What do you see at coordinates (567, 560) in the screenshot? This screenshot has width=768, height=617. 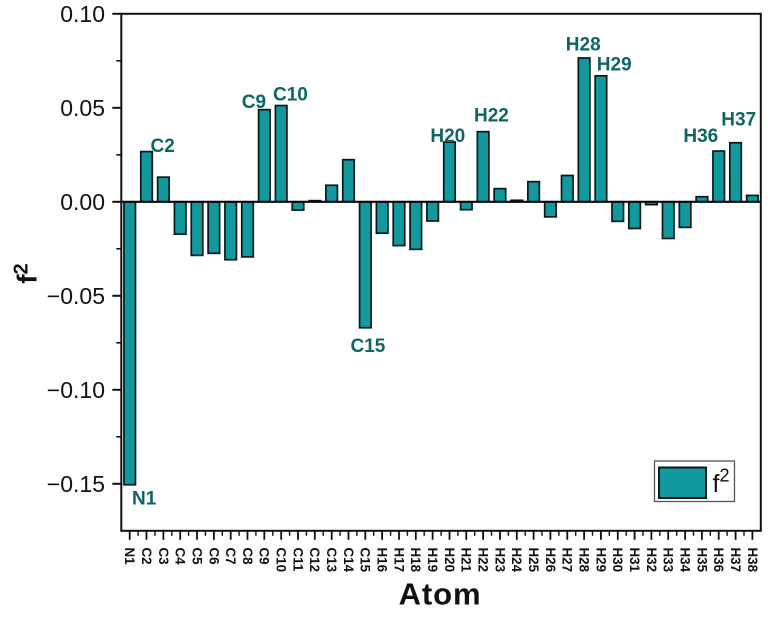 I see `svg-text: H27` at bounding box center [567, 560].